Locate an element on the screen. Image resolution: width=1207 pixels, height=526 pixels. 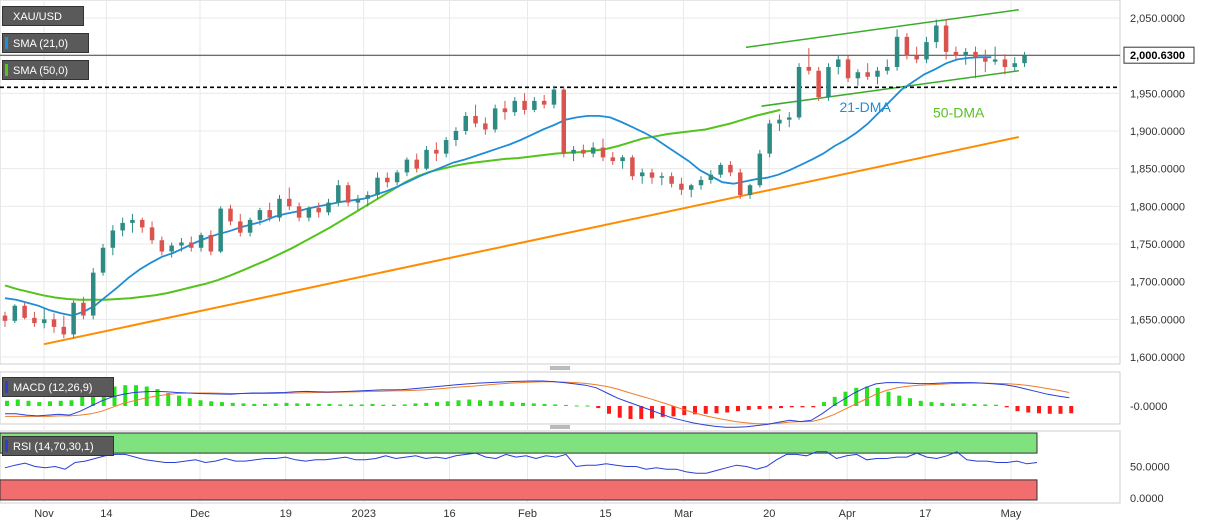
time-tick-label: 16 is located at coordinates (449, 514).